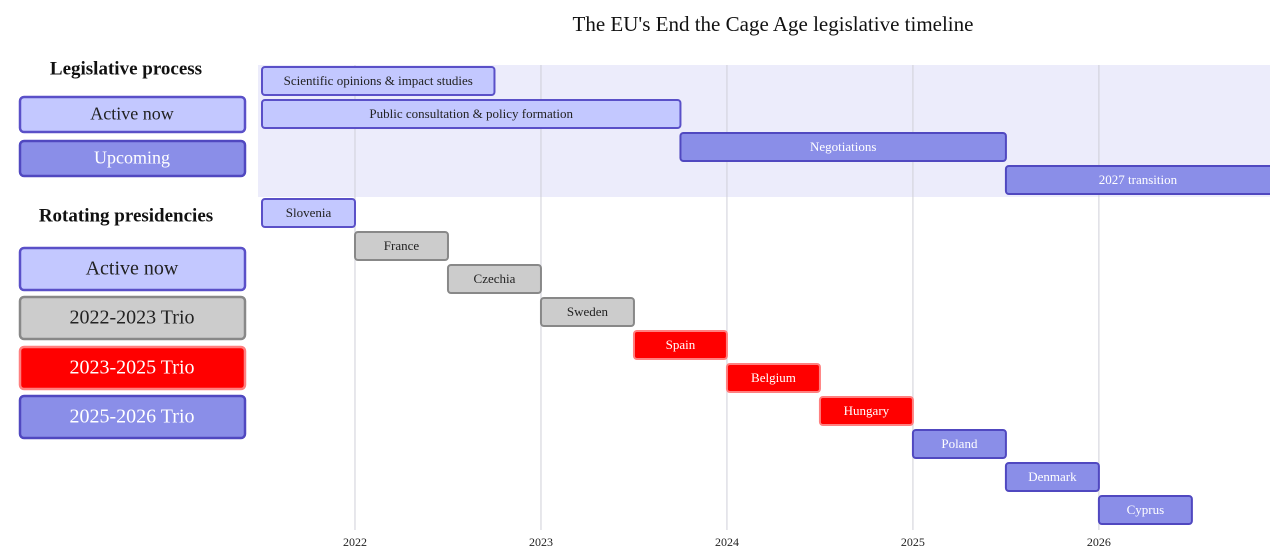 The image size is (1270, 552). I want to click on task-label: Hungary, so click(867, 410).